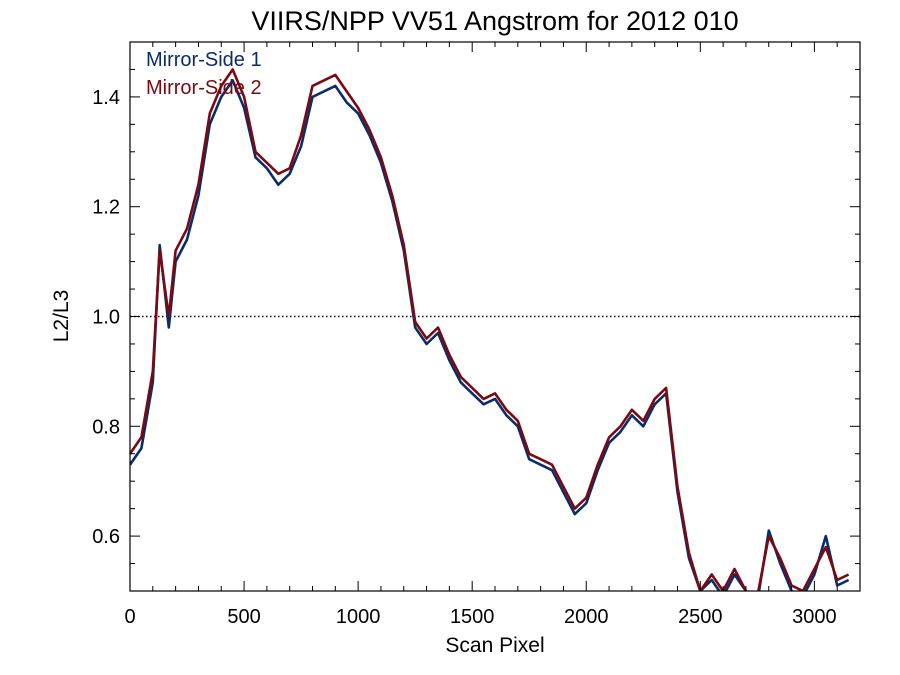  Describe the element at coordinates (243, 617) in the screenshot. I see `x-tick-label: 500` at that location.